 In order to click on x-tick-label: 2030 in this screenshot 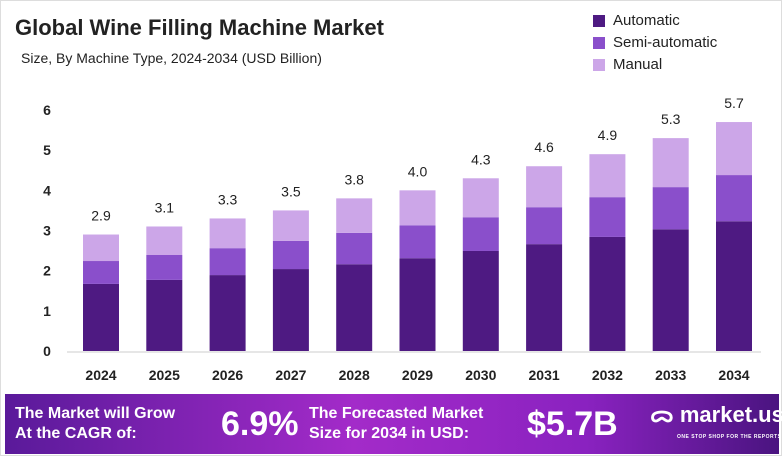, I will do `click(480, 375)`.